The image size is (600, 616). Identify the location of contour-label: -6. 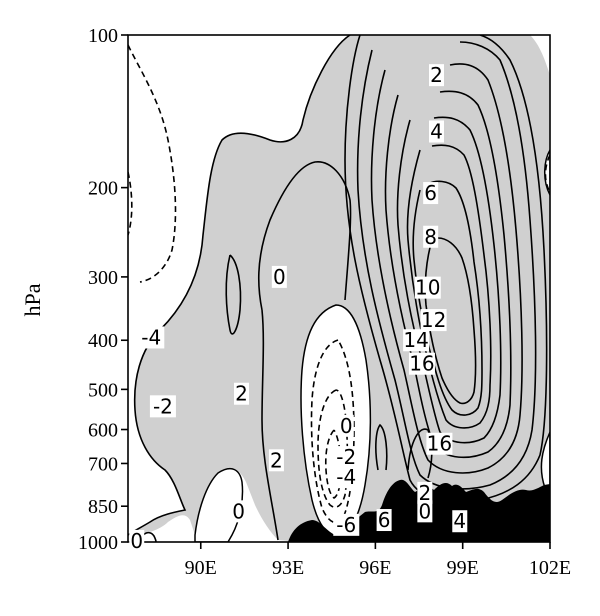
(346, 525).